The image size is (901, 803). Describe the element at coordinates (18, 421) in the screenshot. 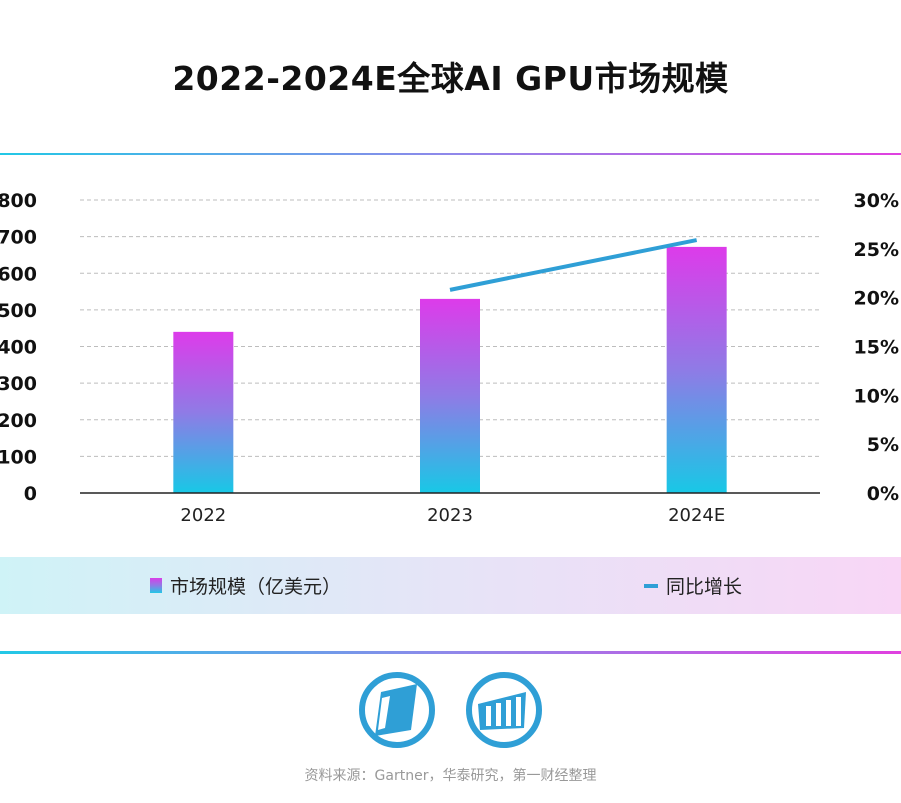

I see `left-tick-label: 200` at that location.